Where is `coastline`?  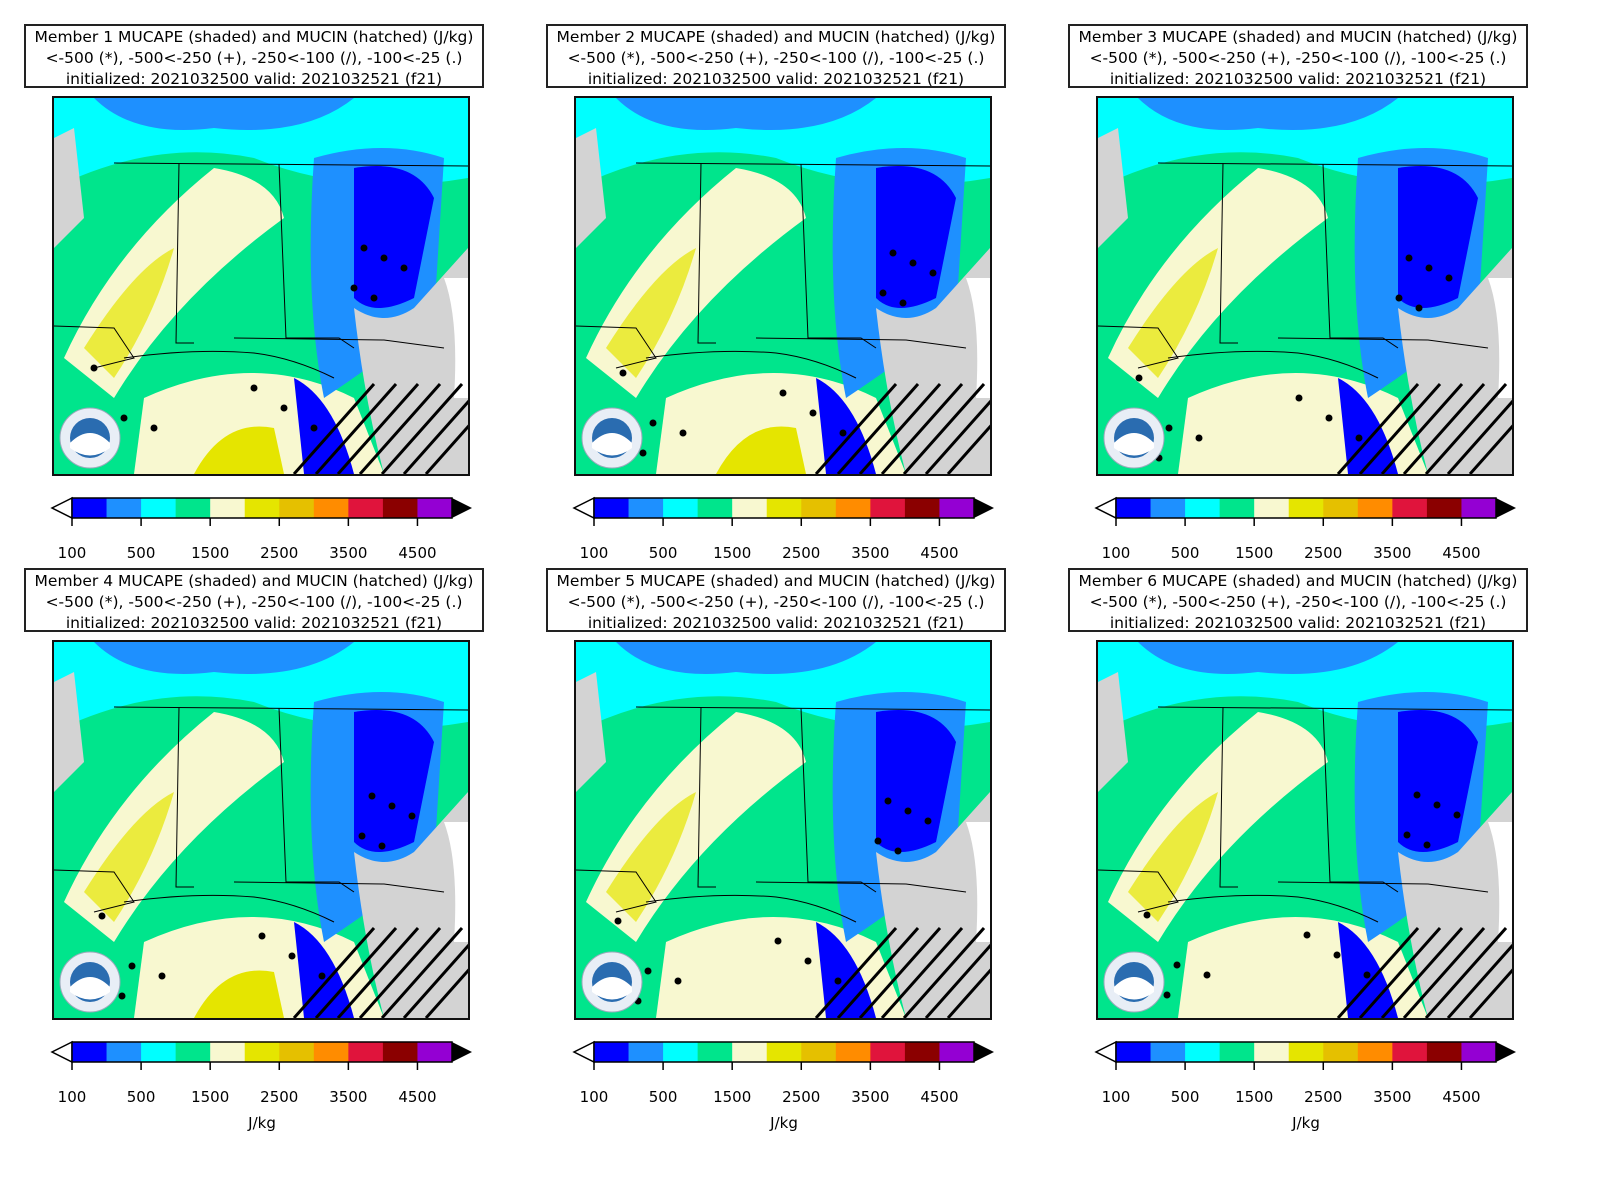 coastline is located at coordinates (229, 908).